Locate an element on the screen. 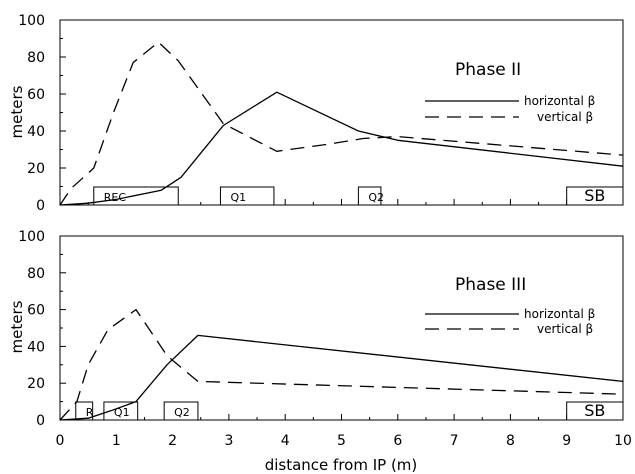 Image resolution: width=635 pixels, height=474 pixels. panel-title-top: Phase II is located at coordinates (488, 70).